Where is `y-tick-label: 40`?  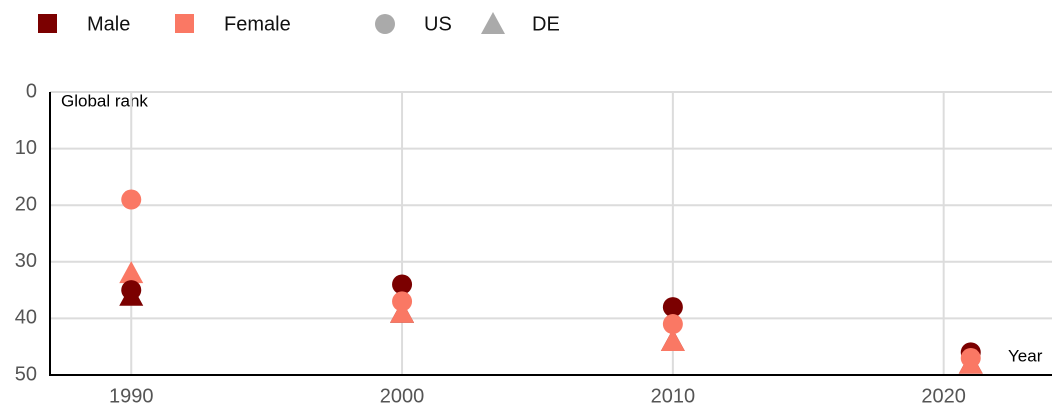
y-tick-label: 40 is located at coordinates (26, 318).